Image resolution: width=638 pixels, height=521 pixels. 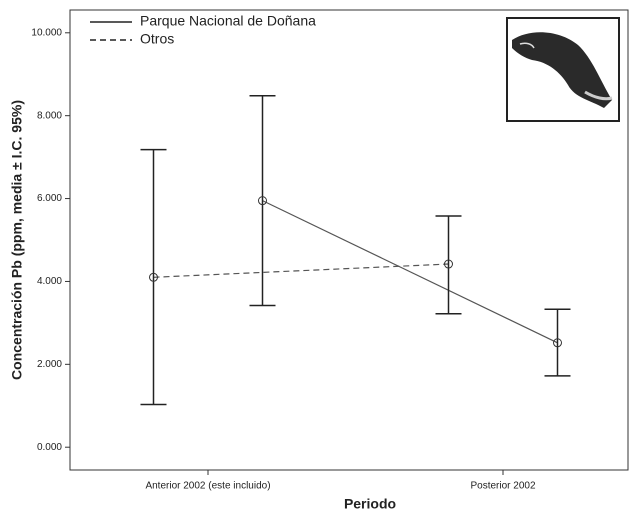 I want to click on legend-label: Otros, so click(x=157, y=39).